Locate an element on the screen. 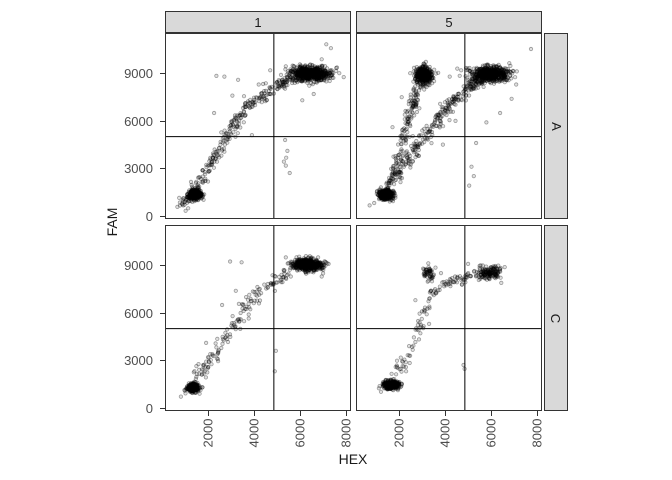 This screenshot has height=480, width=672. facet-row-label: C is located at coordinates (556, 318).